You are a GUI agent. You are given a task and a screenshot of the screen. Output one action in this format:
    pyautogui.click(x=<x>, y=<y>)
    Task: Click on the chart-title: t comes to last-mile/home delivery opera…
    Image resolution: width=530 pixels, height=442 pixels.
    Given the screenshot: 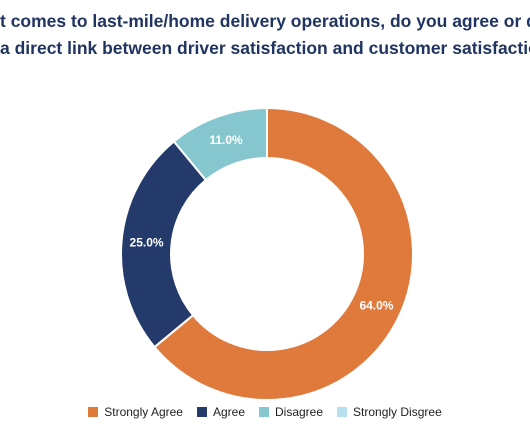 What is the action you would take?
    pyautogui.click(x=265, y=35)
    